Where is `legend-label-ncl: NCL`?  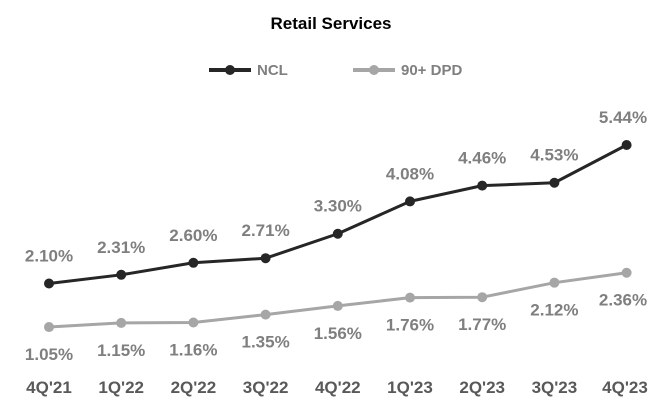 legend-label-ncl: NCL is located at coordinates (272, 70).